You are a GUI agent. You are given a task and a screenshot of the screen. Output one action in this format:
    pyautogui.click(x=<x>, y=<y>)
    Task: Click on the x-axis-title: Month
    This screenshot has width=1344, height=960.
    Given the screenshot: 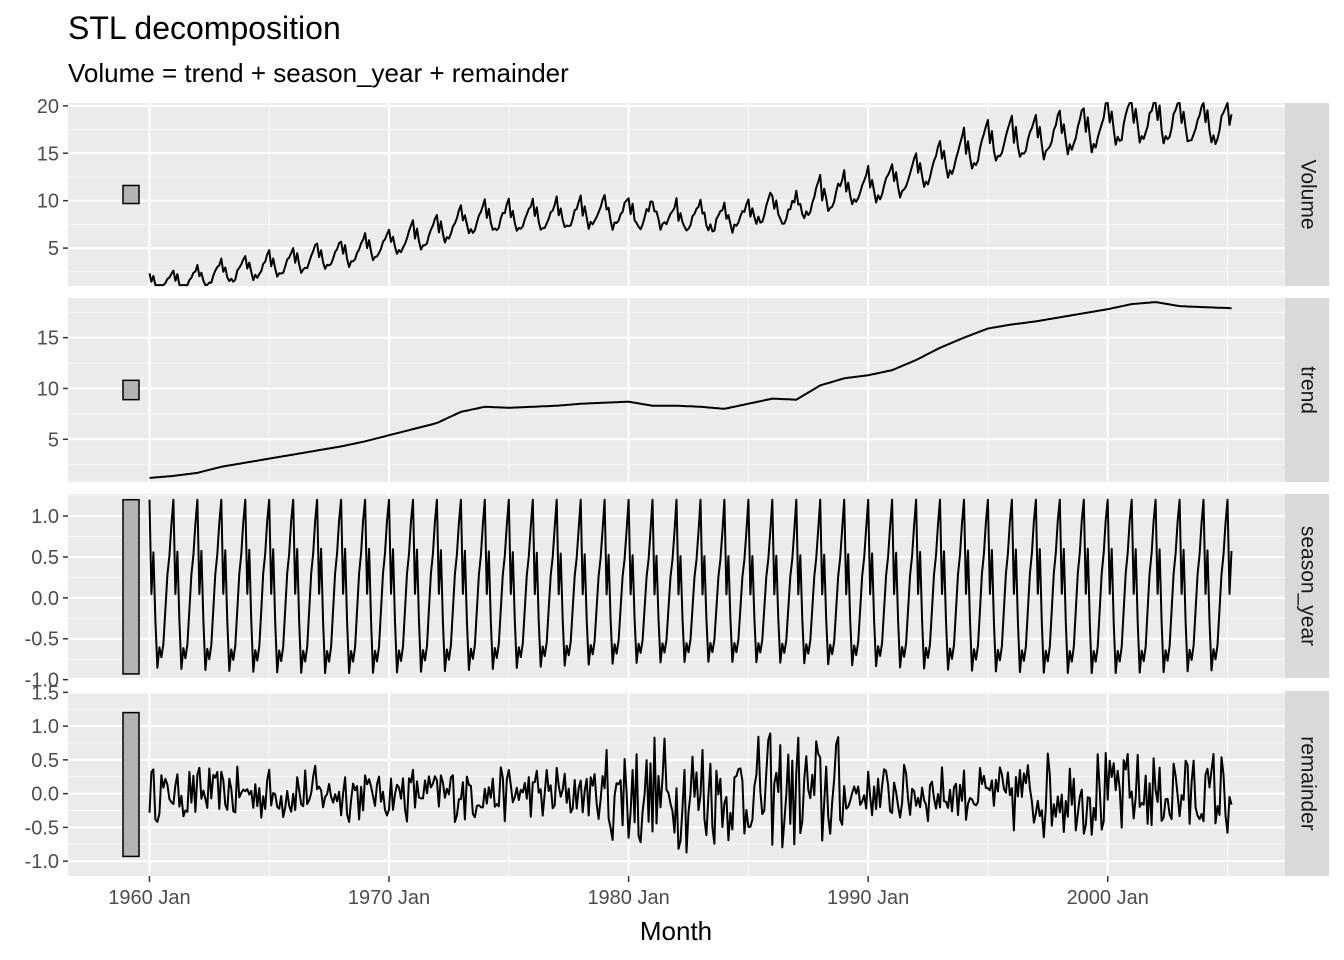 What is the action you would take?
    pyautogui.click(x=676, y=931)
    